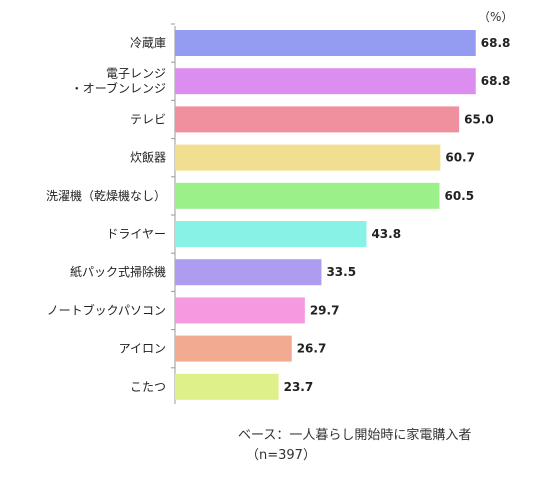 The height and width of the screenshot is (491, 555). Describe the element at coordinates (281, 455) in the screenshot. I see `sample-size: （n=397）` at that location.